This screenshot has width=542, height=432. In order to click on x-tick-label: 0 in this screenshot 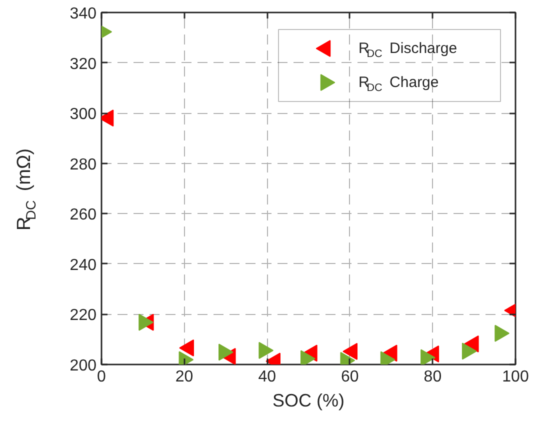, I will do `click(101, 377)`.